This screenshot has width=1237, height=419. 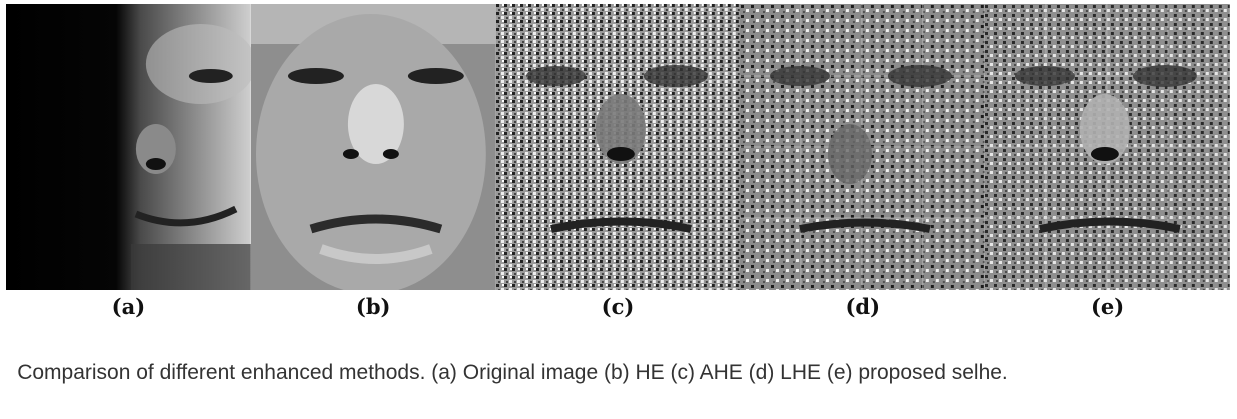 I want to click on panel-e-image, so click(x=1107, y=147).